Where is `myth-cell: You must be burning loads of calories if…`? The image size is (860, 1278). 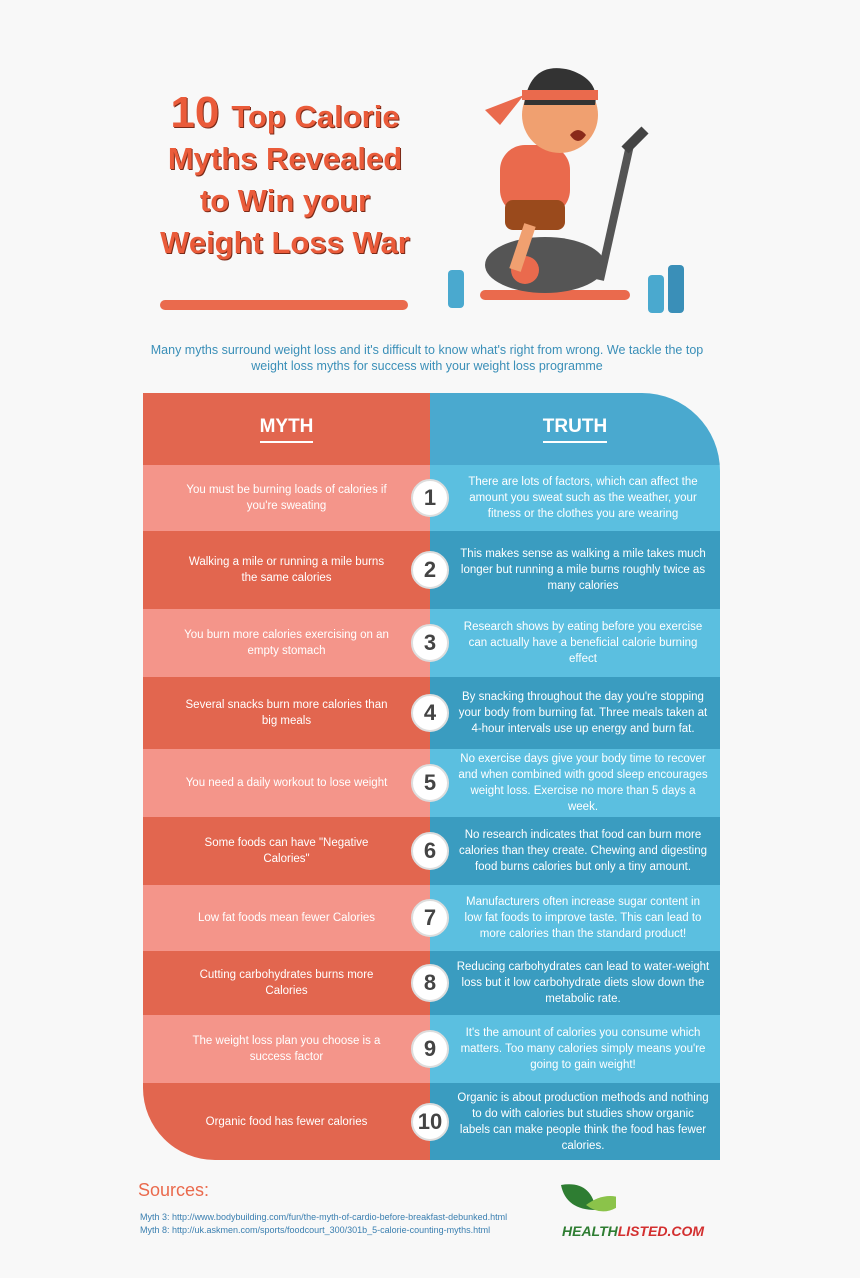 myth-cell: You must be burning loads of calories if… is located at coordinates (286, 498).